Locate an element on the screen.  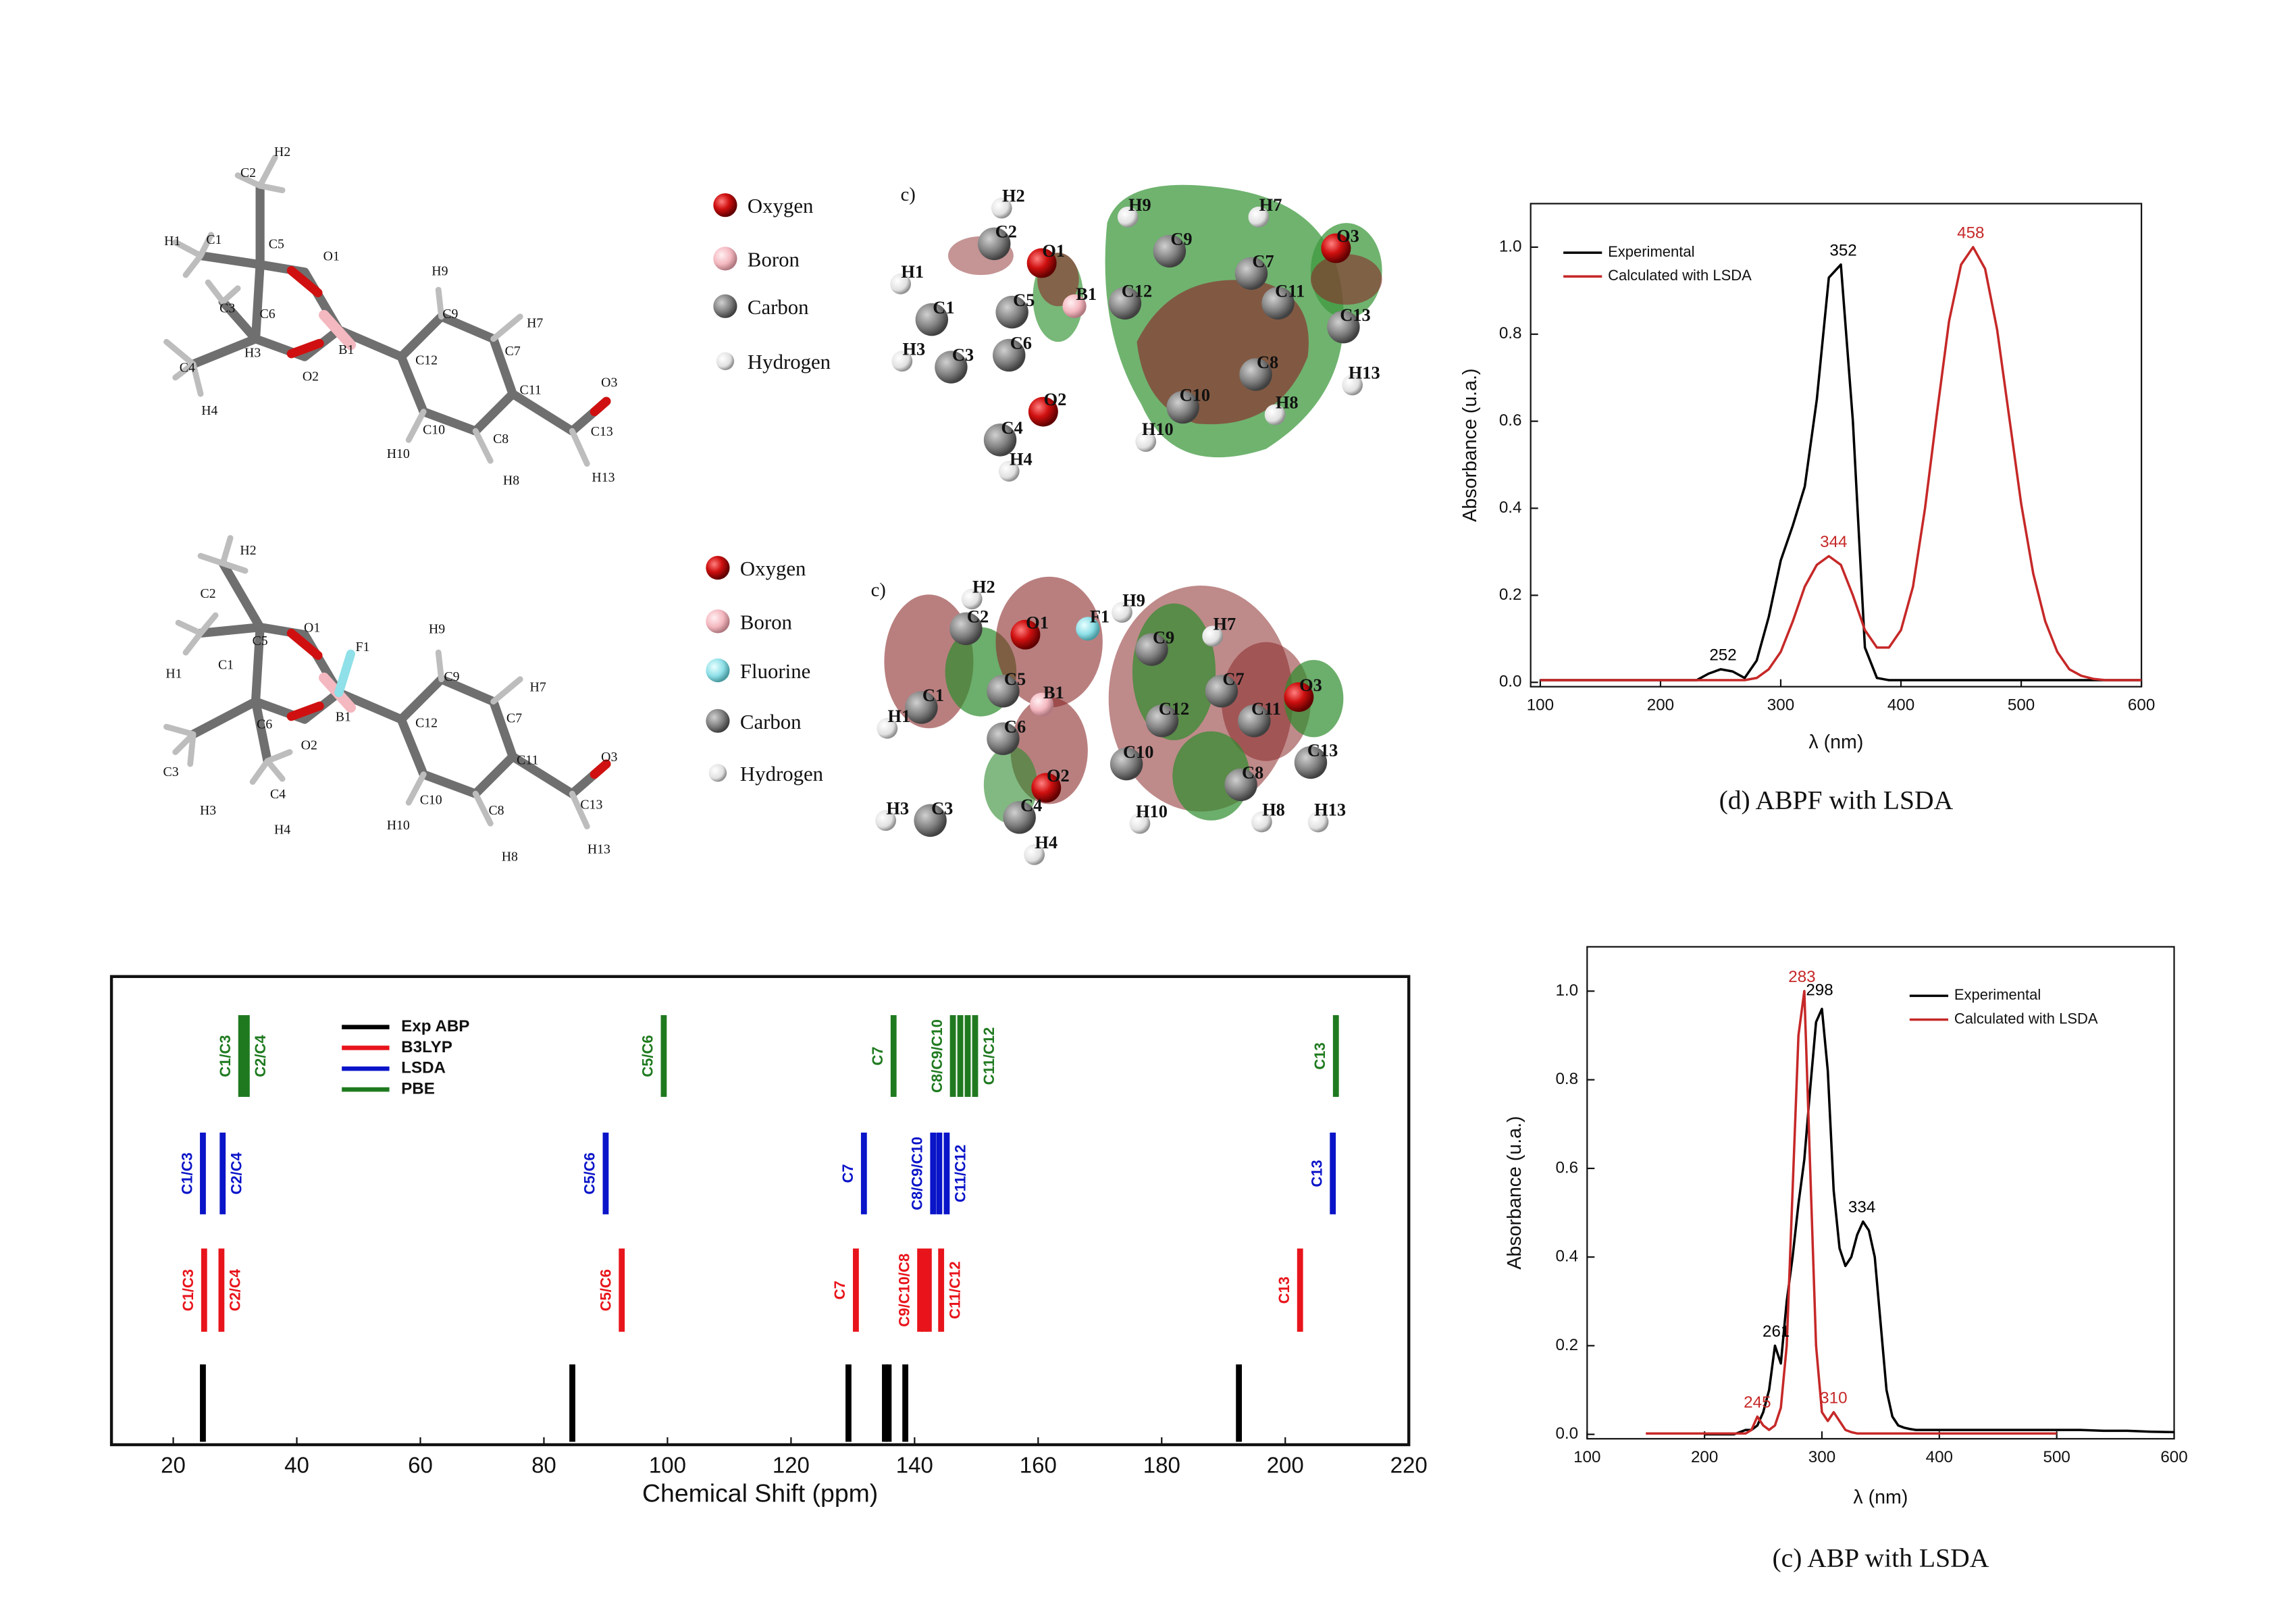
atom-label: F1 is located at coordinates (363, 647).